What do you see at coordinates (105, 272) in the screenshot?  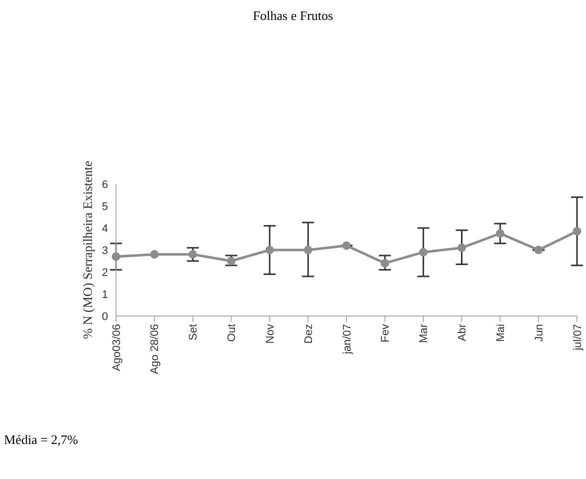 I see `y-tick-label: 2` at bounding box center [105, 272].